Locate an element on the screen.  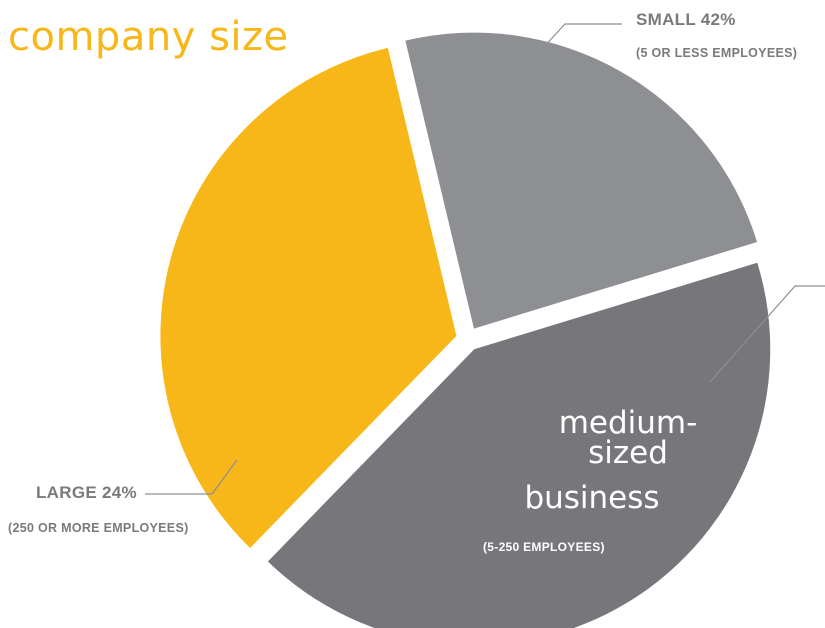
small-leader-line is located at coordinates (575, 43).